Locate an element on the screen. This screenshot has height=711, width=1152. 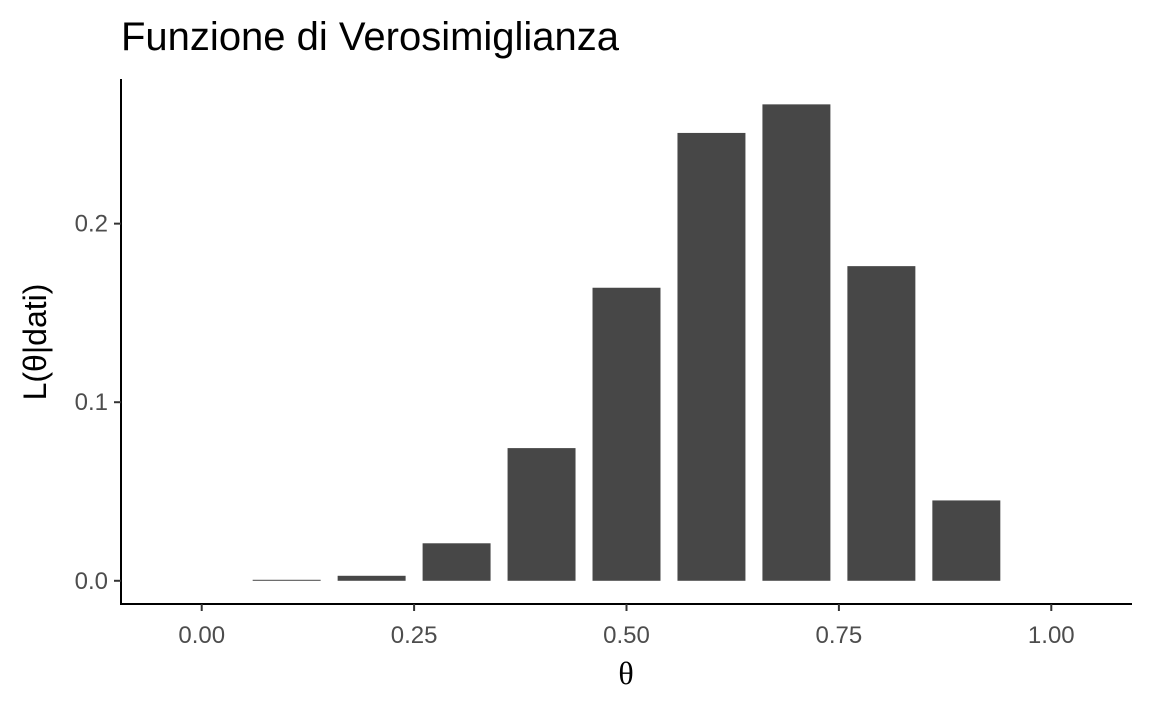
x-tick-label: 0.75 is located at coordinates (839, 635).